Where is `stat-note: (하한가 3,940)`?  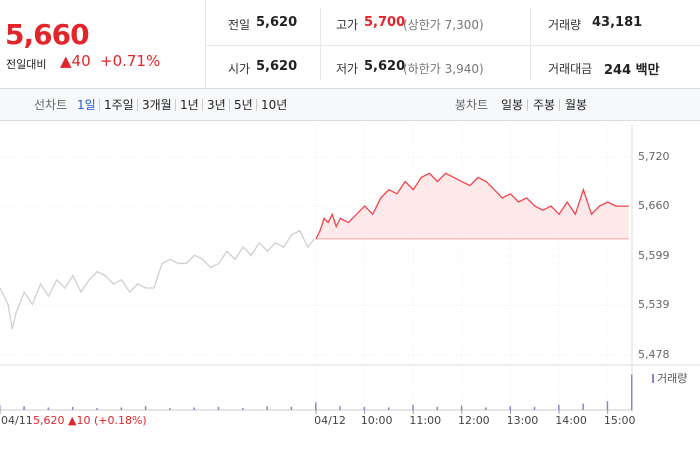 stat-note: (하한가 3,940) is located at coordinates (443, 69).